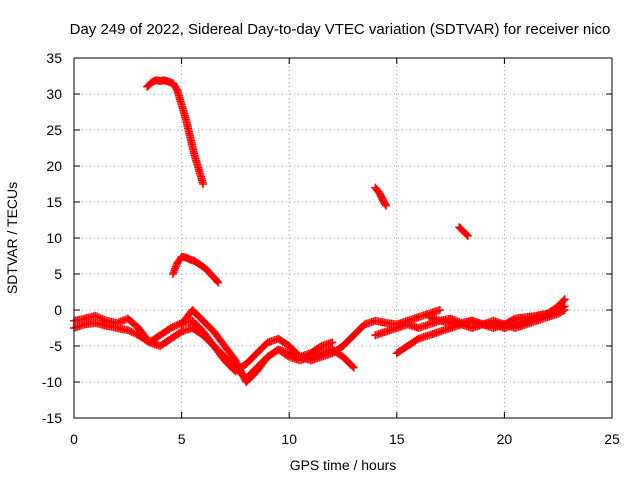 The width and height of the screenshot is (640, 480). Describe the element at coordinates (54, 94) in the screenshot. I see `y-tick-label: 30` at that location.